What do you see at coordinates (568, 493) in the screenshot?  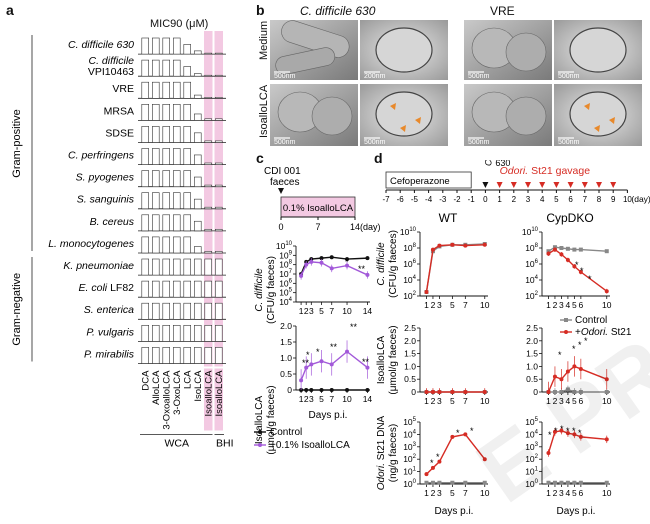 I see `x-tick-label: 4` at bounding box center [568, 493].